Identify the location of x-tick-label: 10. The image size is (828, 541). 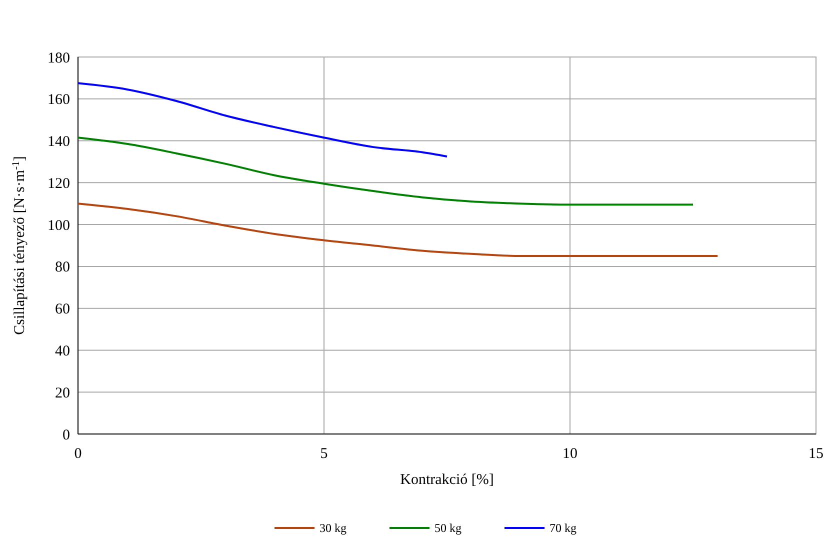
(570, 454).